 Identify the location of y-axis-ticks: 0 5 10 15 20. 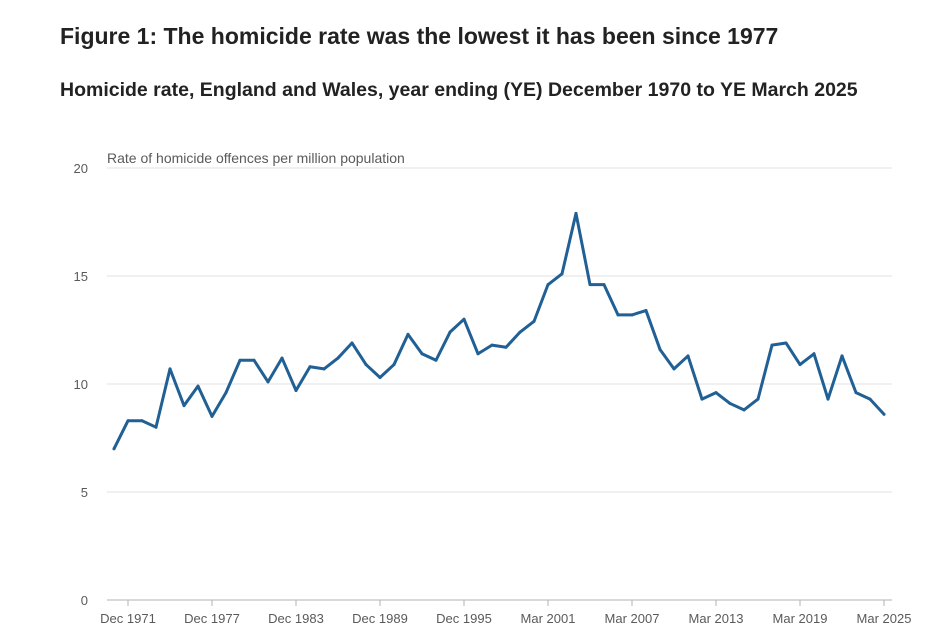
(81, 384).